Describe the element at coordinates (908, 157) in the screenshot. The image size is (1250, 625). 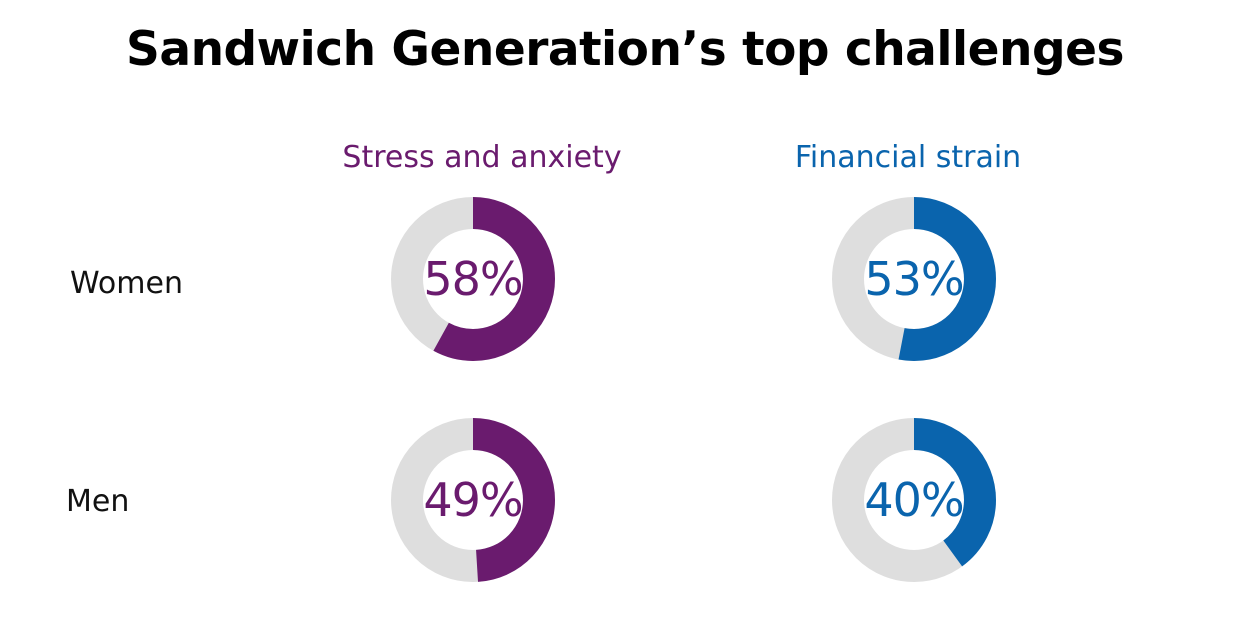
I see `column-header-financial: Financial strain` at that location.